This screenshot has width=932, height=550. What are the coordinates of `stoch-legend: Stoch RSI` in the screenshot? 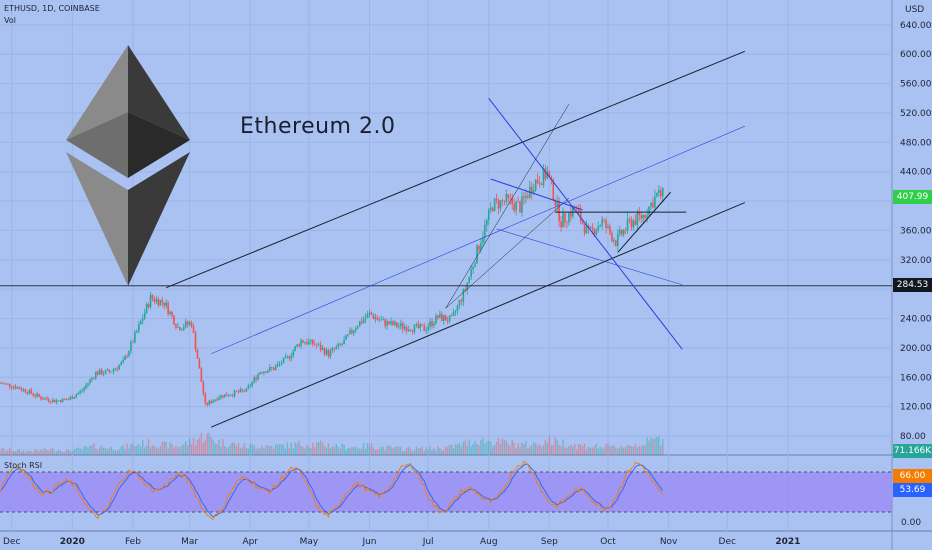 It's located at (23, 465).